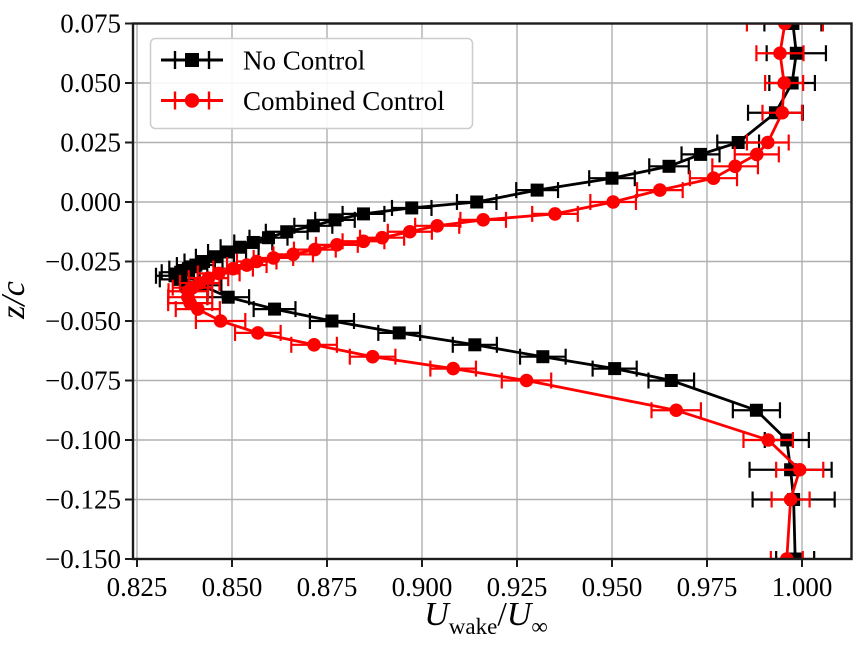 The width and height of the screenshot is (856, 670). Describe the element at coordinates (83, 500) in the screenshot. I see `y-tick-label: −0.125` at that location.